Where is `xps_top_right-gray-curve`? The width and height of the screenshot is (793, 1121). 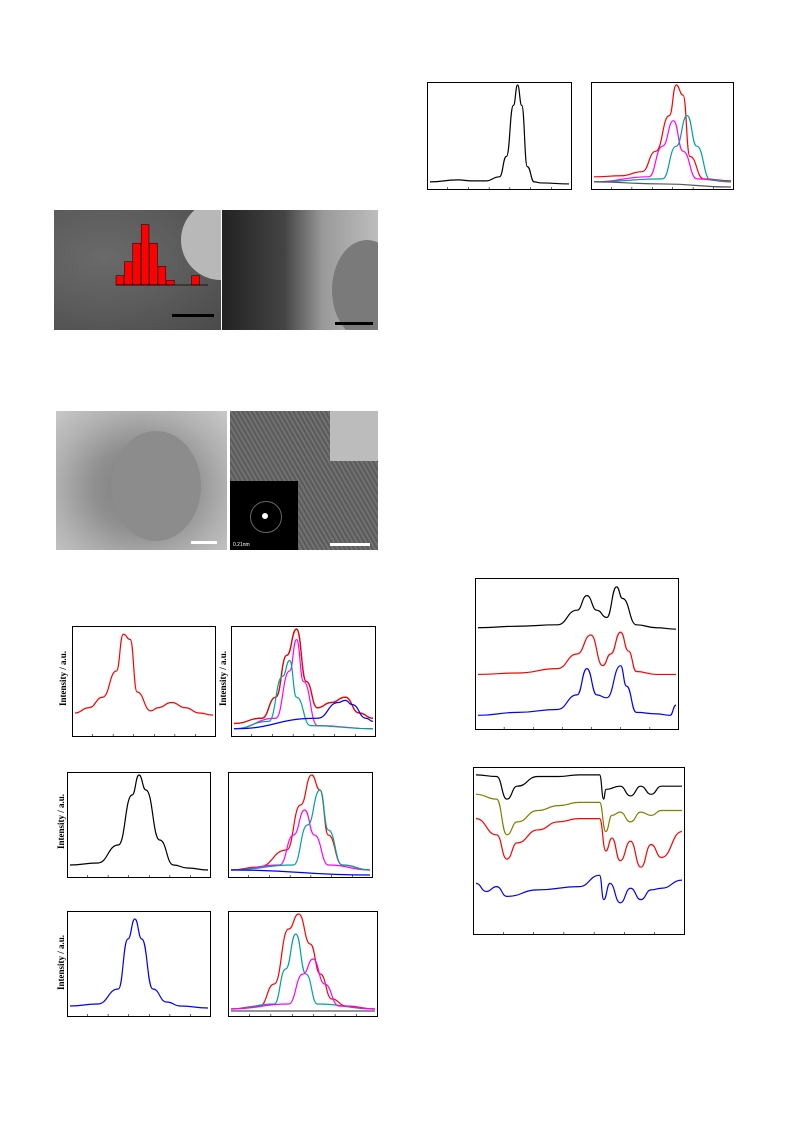
xps_top_right-gray-curve is located at coordinates (662, 184).